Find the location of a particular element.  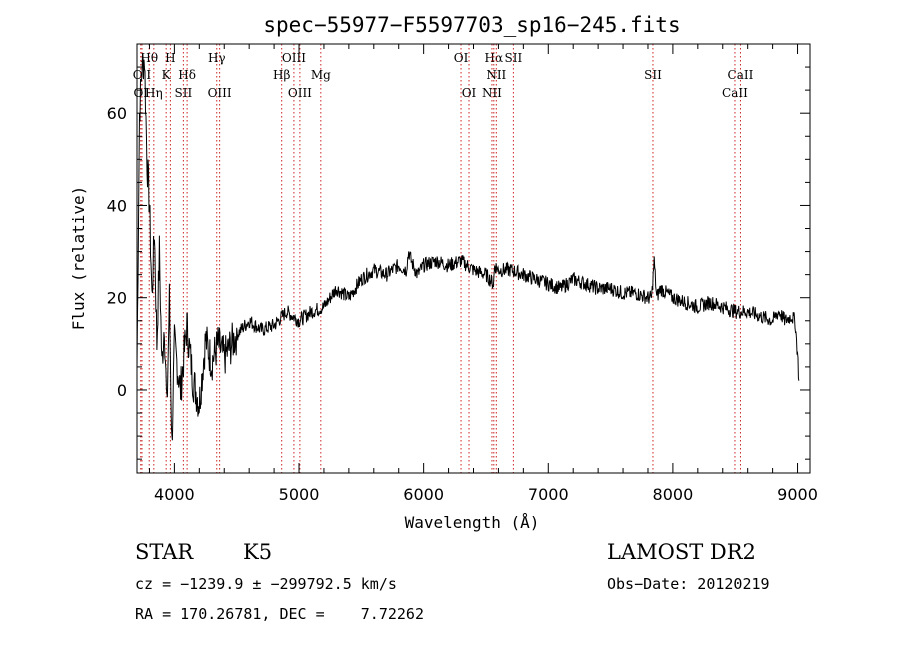

spectral-subclass: K5 is located at coordinates (258, 552).